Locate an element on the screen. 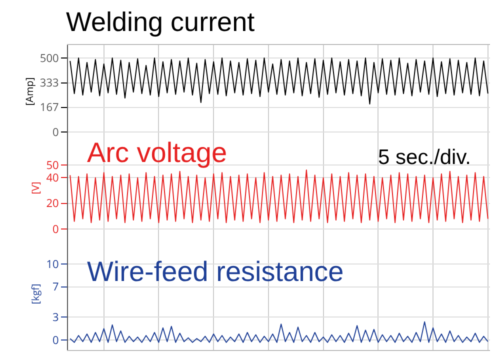 This screenshot has width=500, height=364. y-tick-label: 333 is located at coordinates (49, 83).